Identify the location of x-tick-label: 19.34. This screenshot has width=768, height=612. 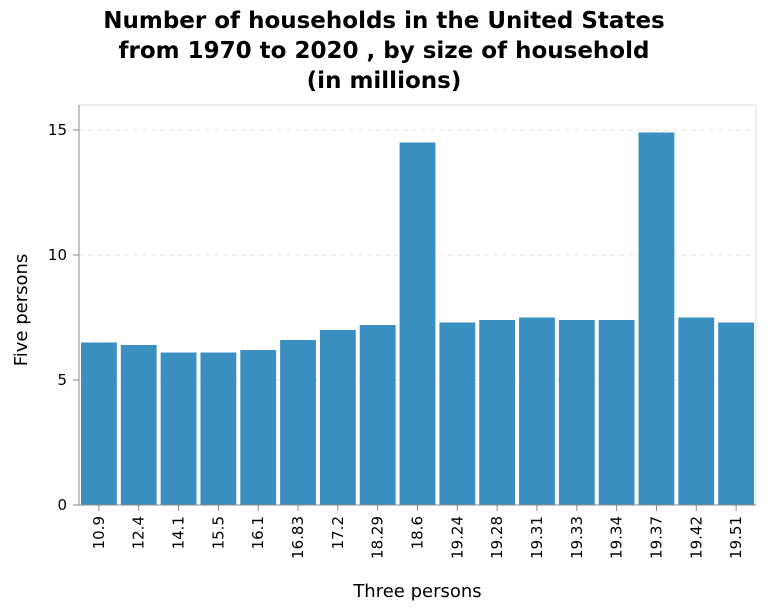
(617, 537).